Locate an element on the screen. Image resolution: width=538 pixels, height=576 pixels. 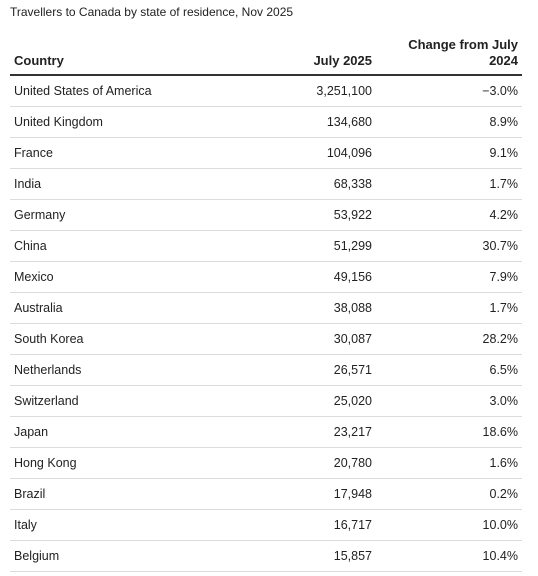
table-row: France 104,096 9.1% is located at coordinates (266, 153).